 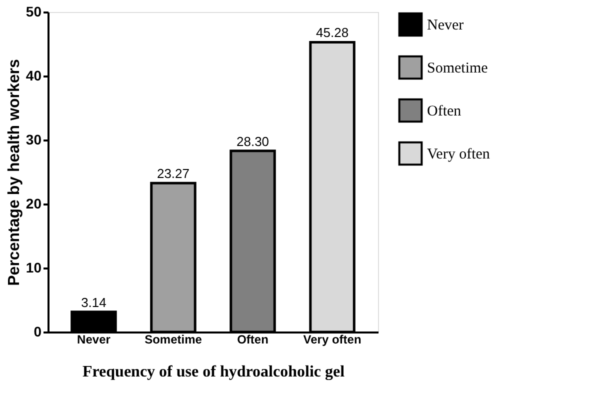 What do you see at coordinates (444, 112) in the screenshot?
I see `legend-label: Often` at bounding box center [444, 112].